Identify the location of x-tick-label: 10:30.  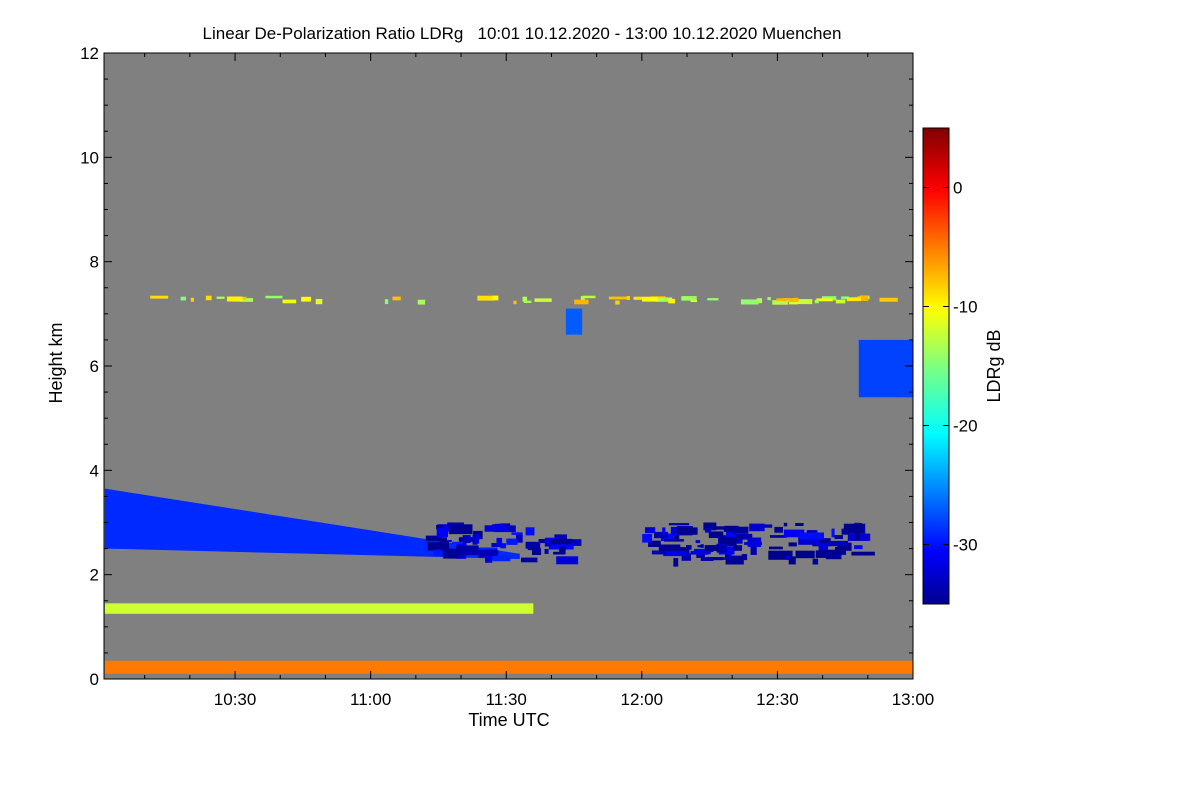
(235, 699).